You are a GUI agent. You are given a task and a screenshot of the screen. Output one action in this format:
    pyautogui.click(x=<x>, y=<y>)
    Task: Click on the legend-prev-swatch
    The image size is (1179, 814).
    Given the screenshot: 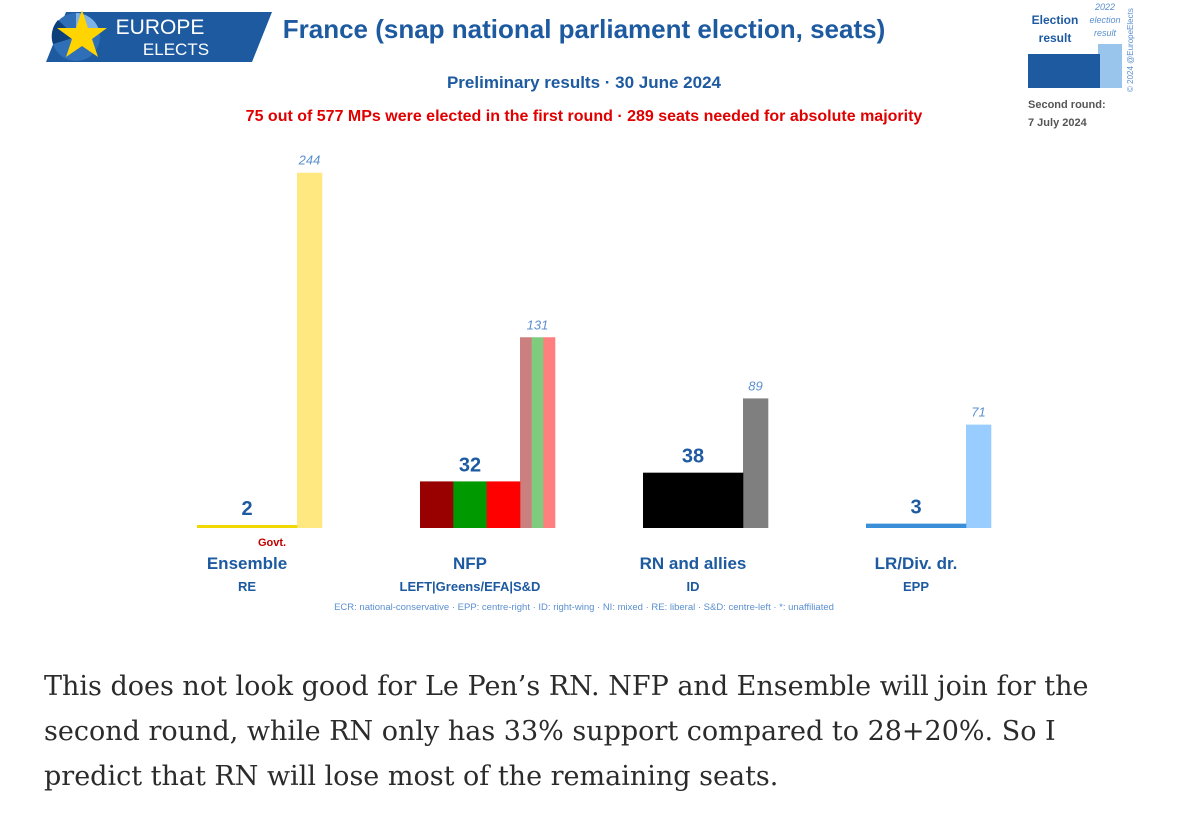 What is the action you would take?
    pyautogui.click(x=1110, y=66)
    